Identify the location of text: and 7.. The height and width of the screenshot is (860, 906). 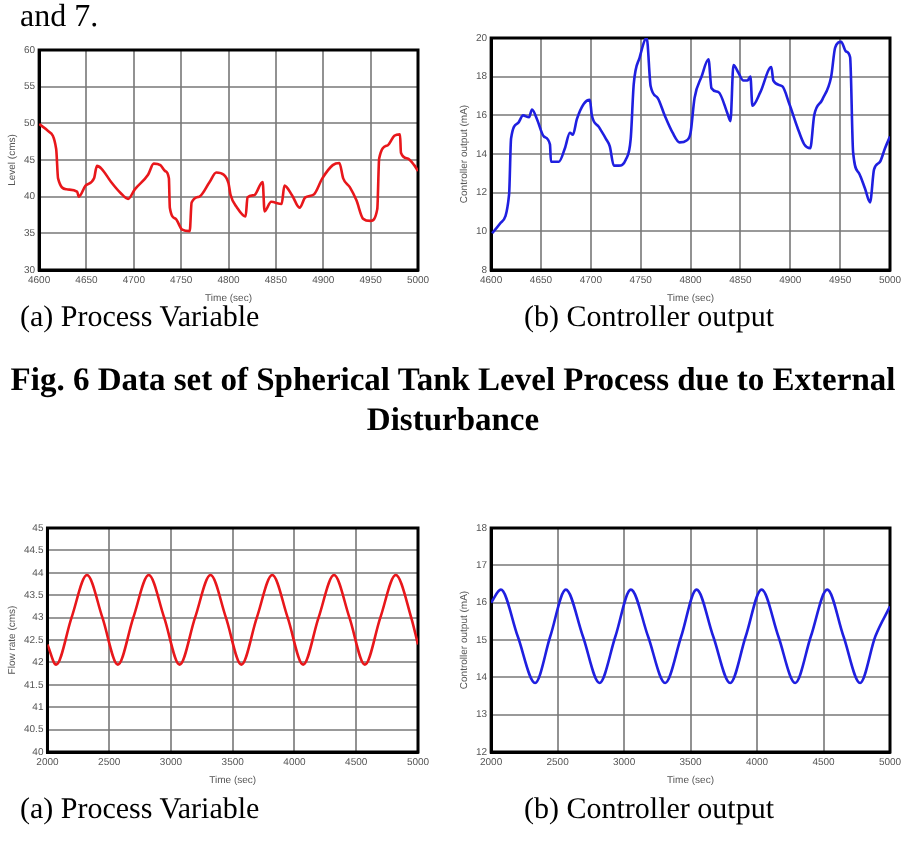
(60, 18).